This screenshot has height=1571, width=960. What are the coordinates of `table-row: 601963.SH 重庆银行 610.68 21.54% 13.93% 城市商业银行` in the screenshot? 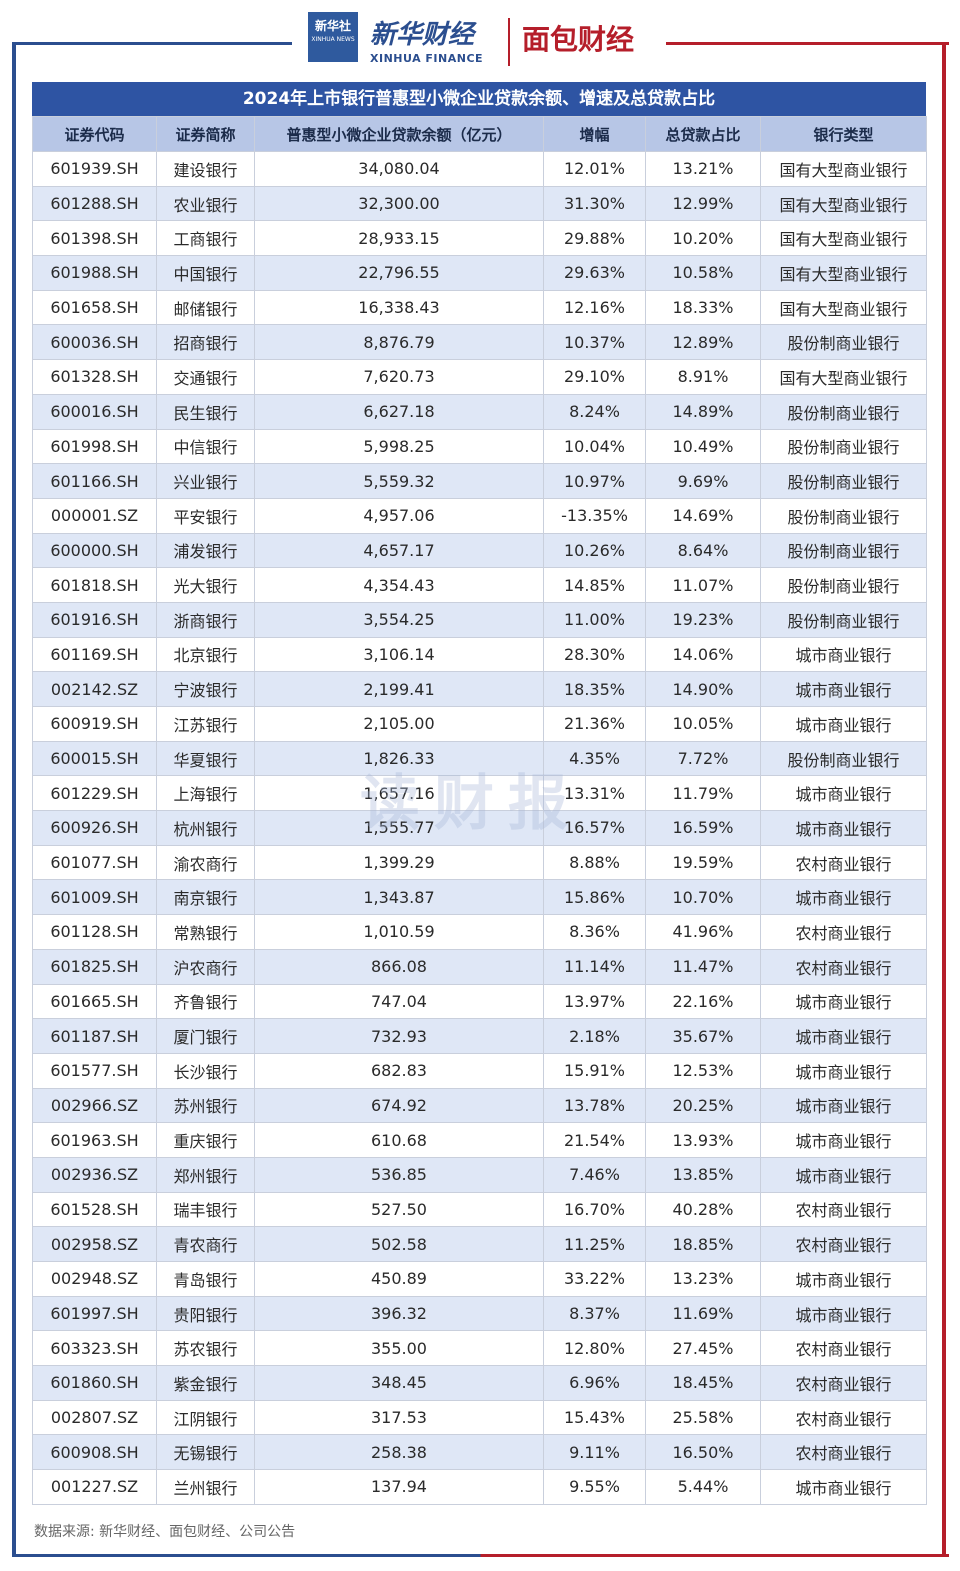 It's located at (479, 1140).